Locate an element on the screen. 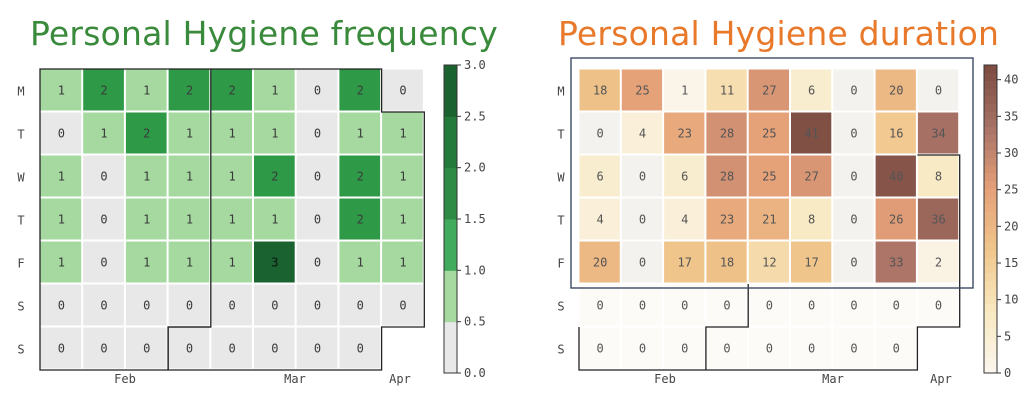 The height and width of the screenshot is (412, 1032). cell-value-label: 41 is located at coordinates (811, 134).